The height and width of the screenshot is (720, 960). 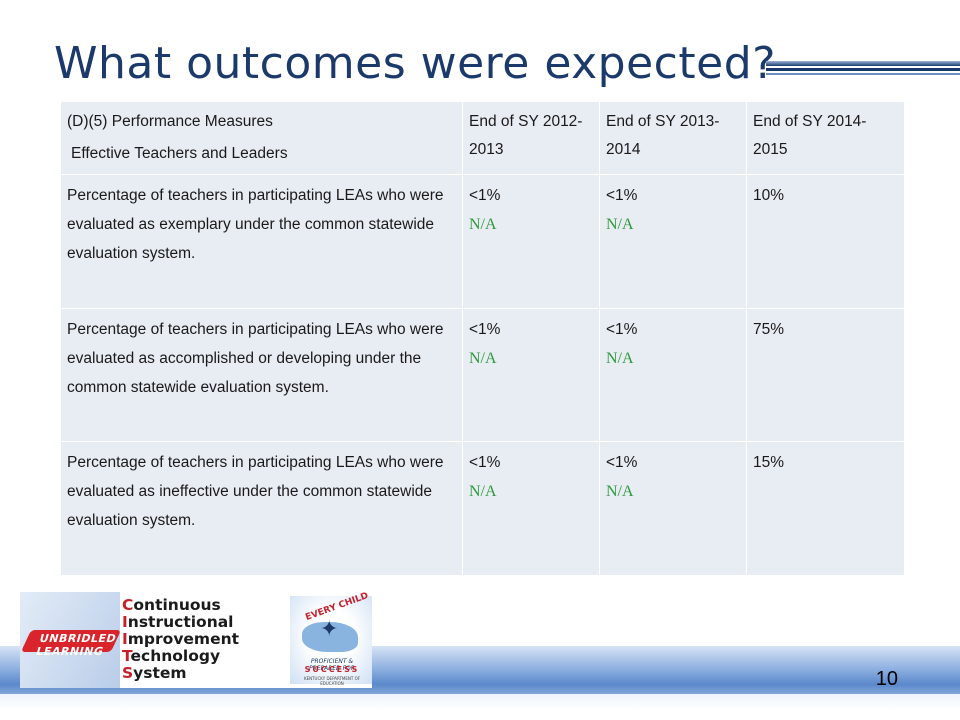 I want to click on sy2015-cell: 75%, so click(x=825, y=375).